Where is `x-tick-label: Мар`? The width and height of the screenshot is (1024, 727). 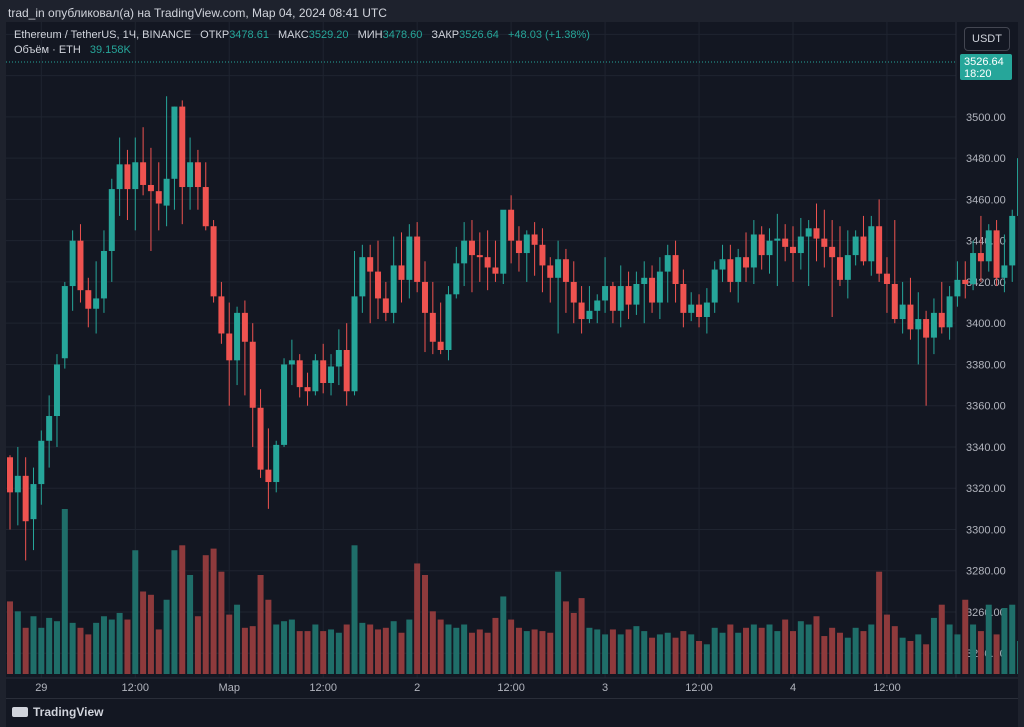
x-tick-label: Мар is located at coordinates (229, 688).